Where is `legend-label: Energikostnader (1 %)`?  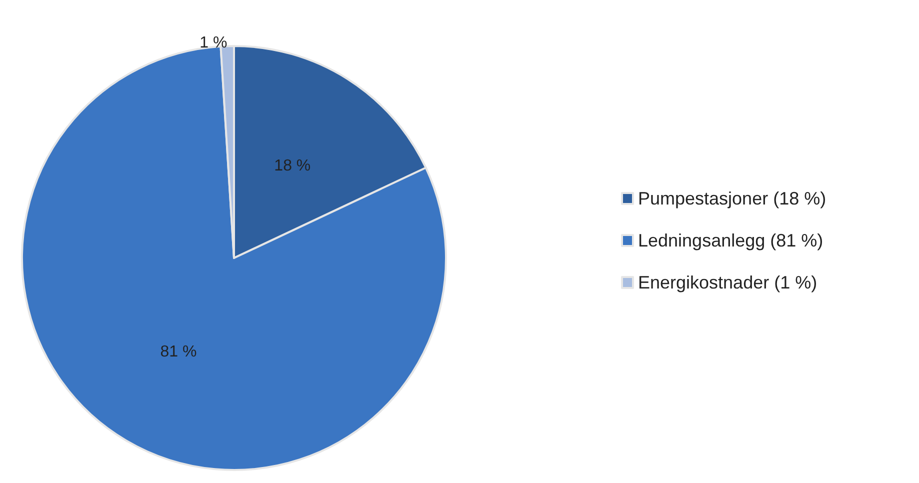 legend-label: Energikostnader (1 %) is located at coordinates (728, 282).